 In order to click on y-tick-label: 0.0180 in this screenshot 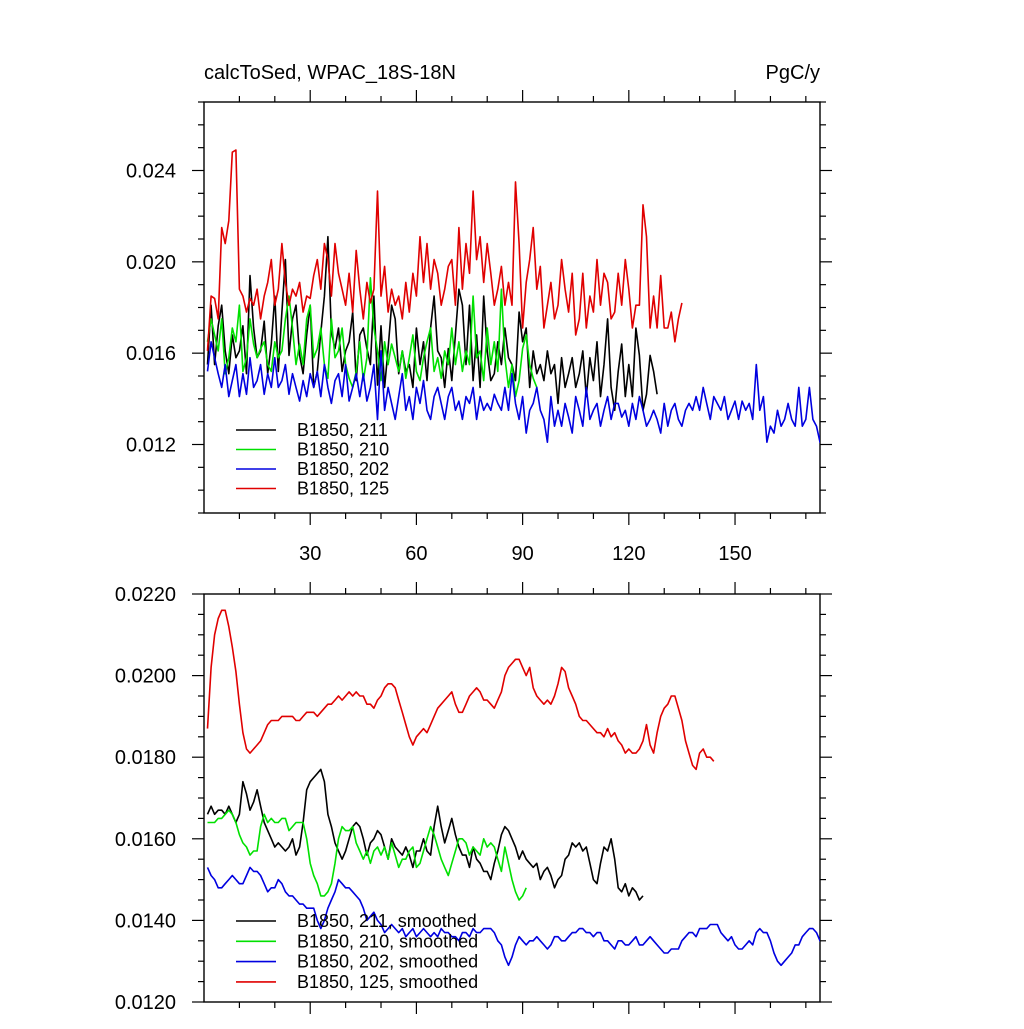, I will do `click(145, 758)`.